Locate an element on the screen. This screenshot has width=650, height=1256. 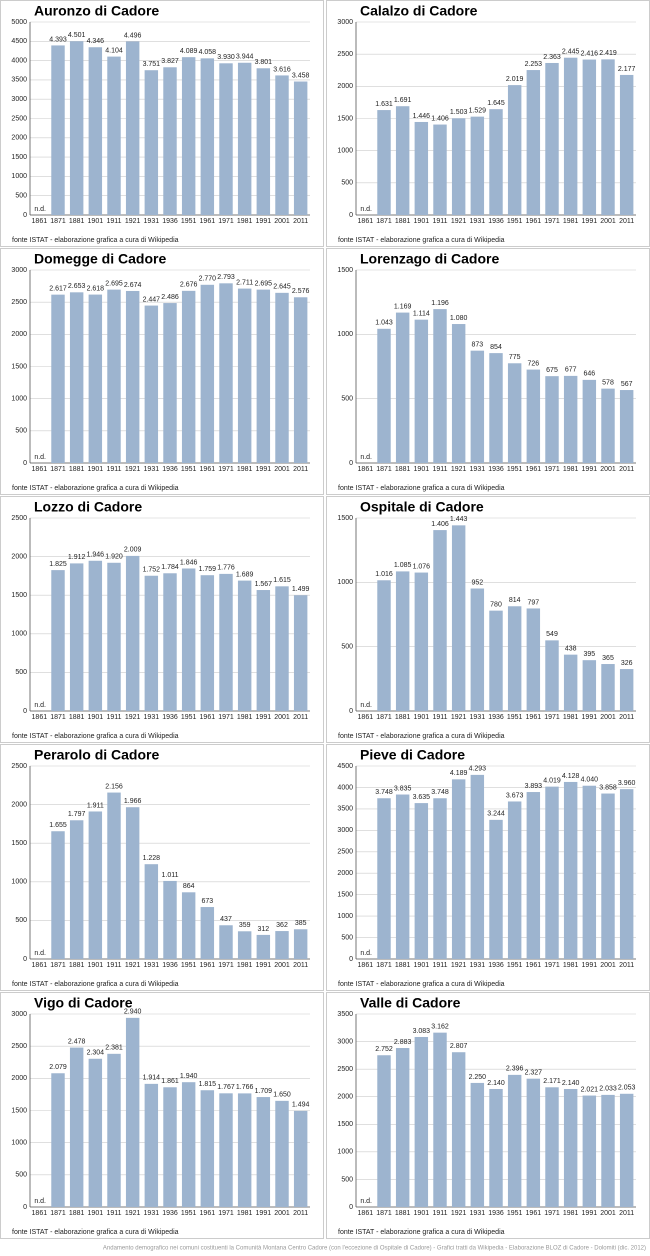
value-label: 1.709 is located at coordinates (264, 1091).